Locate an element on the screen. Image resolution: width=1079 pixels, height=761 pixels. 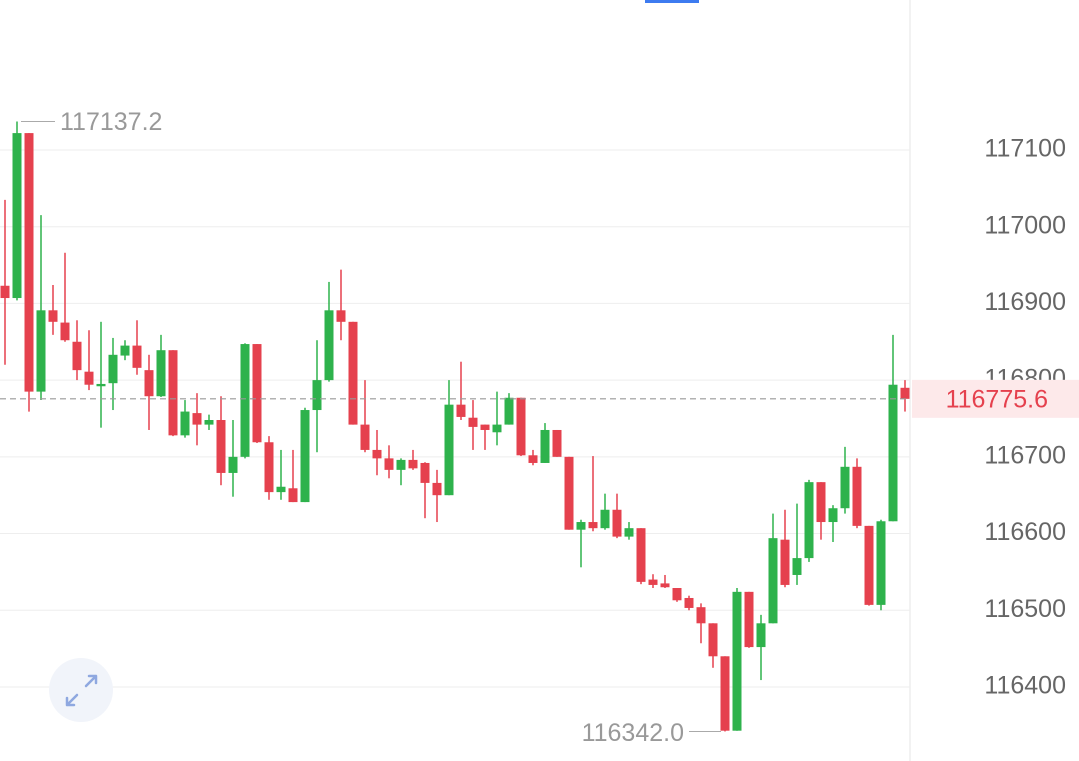
y-tick-label: 116400 is located at coordinates (1025, 686).